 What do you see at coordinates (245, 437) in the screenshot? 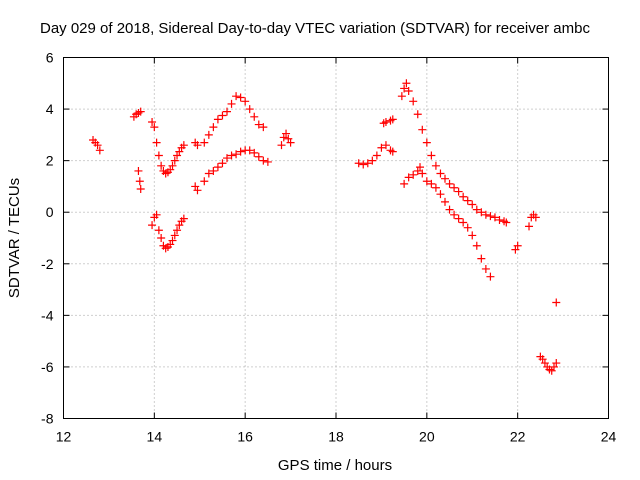
I see `x-tick-label: 16` at bounding box center [245, 437].